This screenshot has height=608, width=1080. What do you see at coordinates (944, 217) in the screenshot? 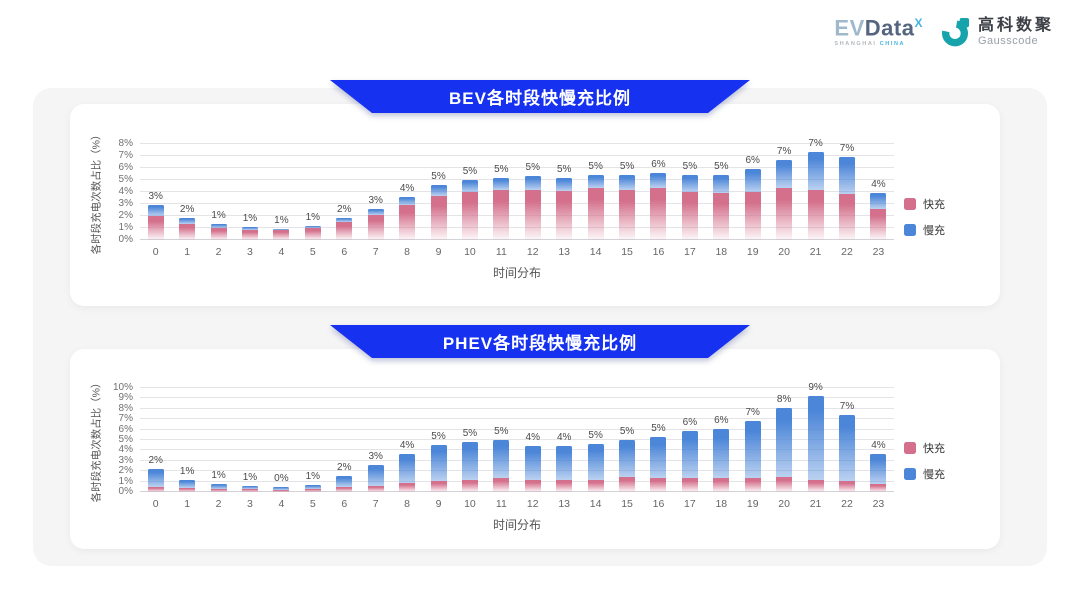
I see `bev-legend: 快充 慢充` at bounding box center [944, 217].